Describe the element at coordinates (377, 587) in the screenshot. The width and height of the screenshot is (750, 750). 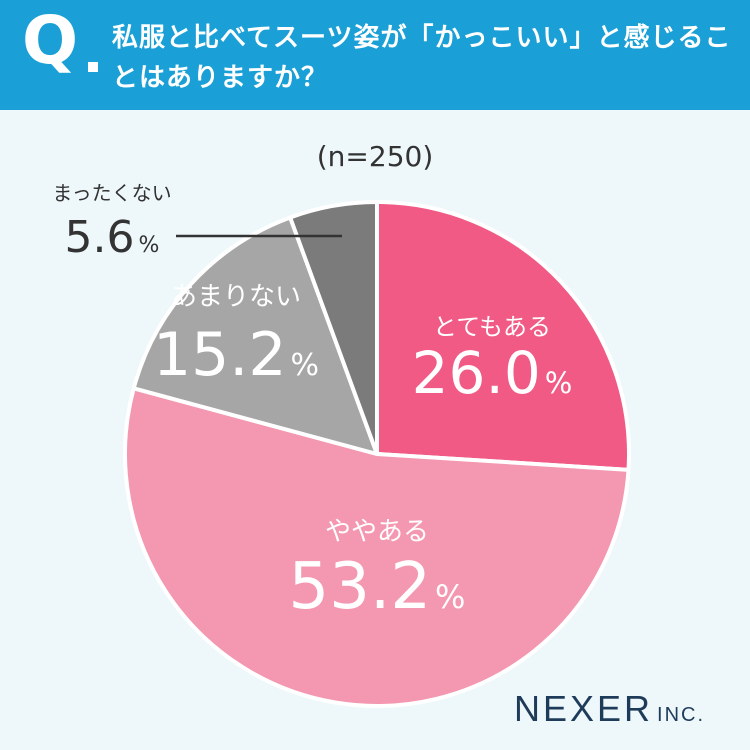
I see `slice-value-2: 53.2%` at that location.